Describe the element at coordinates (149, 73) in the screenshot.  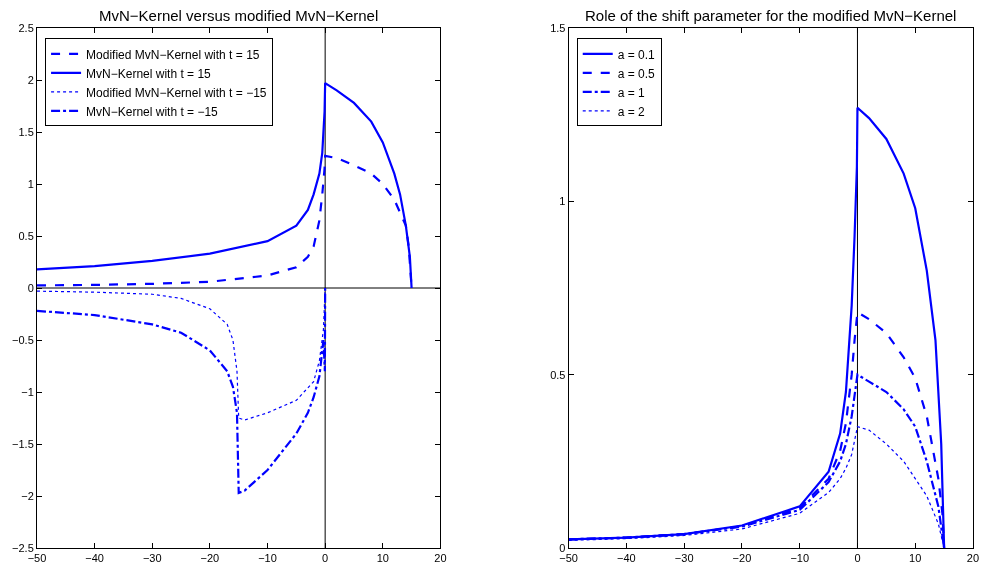
I see `legend-label: MvN−Kernel with t = 15` at that location.